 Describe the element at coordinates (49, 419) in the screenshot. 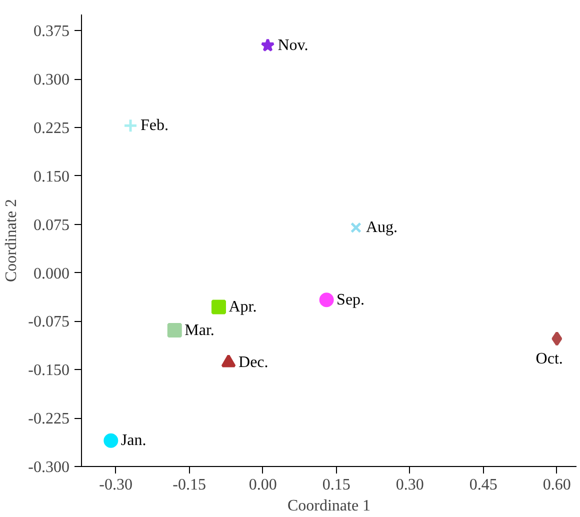

I see `y-tick-label: -0.225` at that location.